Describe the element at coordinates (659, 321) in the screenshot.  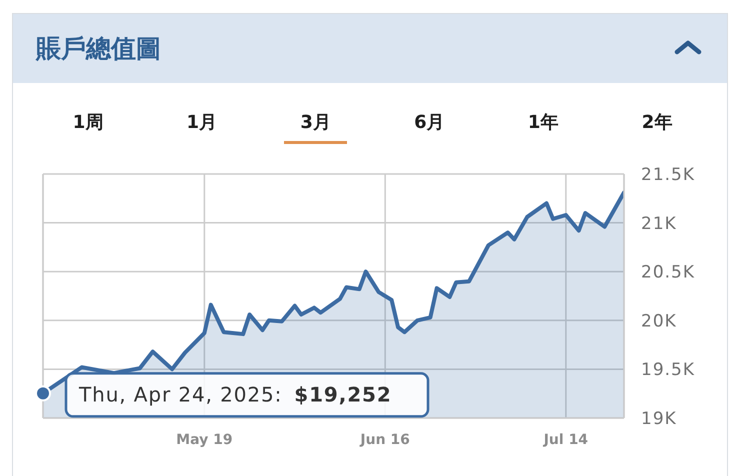
I see `y-tick-label: 20K` at that location.